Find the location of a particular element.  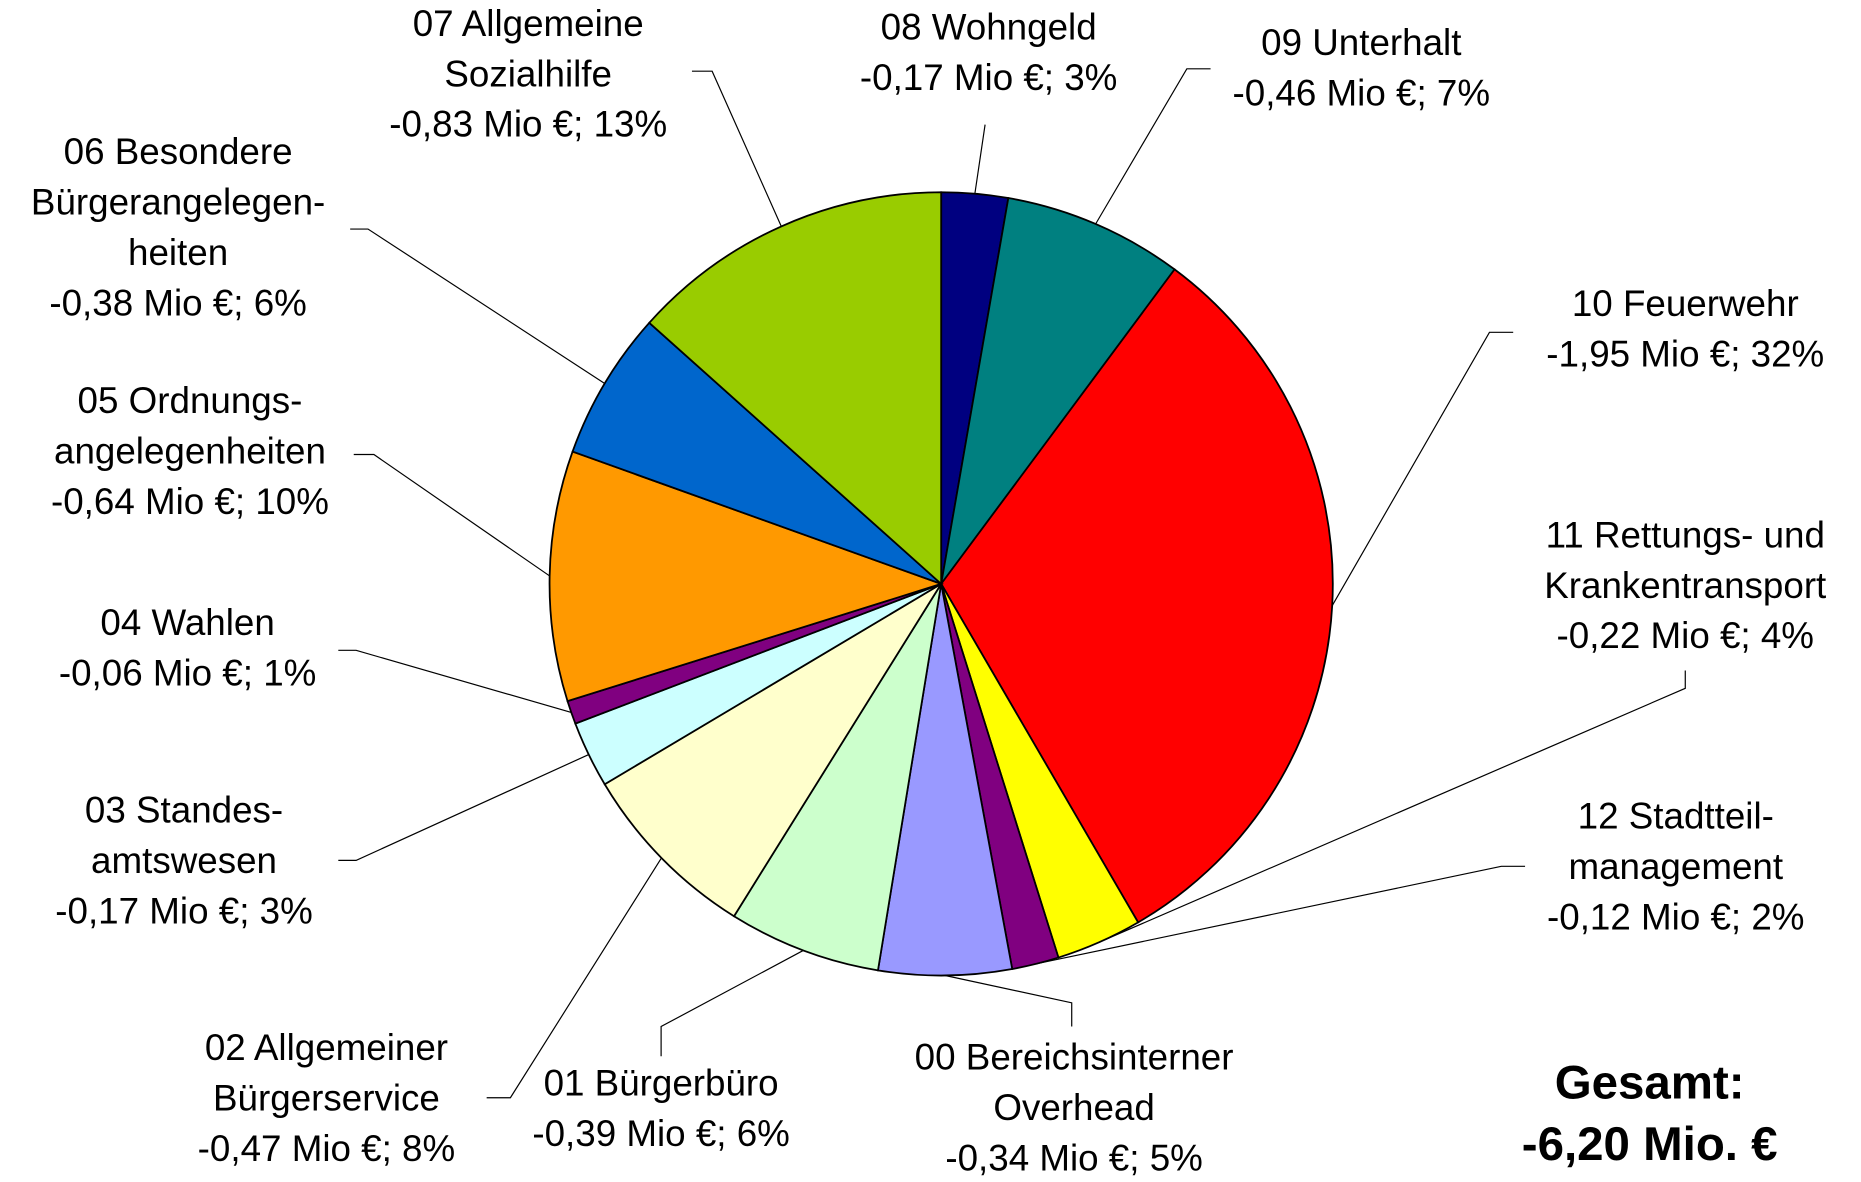

value-label: -0,39 Mio €; 6% is located at coordinates (661, 1133).